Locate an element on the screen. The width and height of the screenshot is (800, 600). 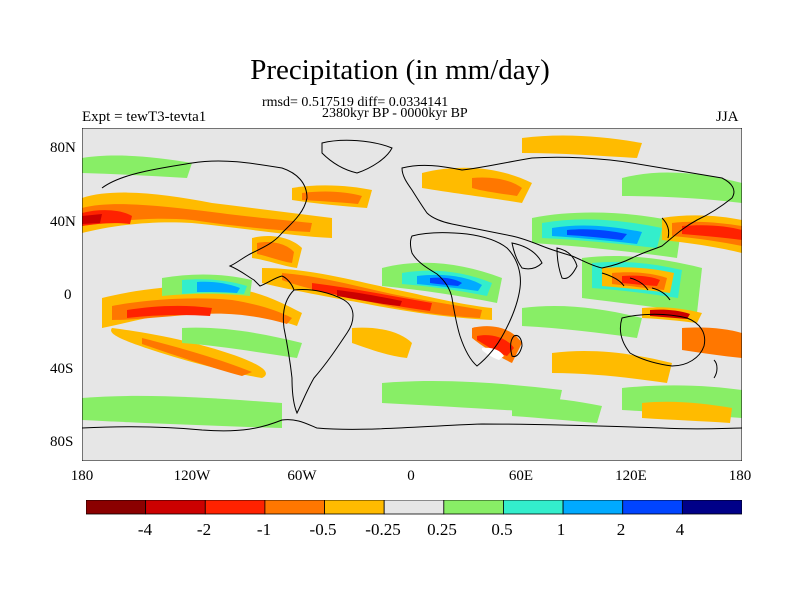
lat-tick-80n: 80N is located at coordinates (63, 148).